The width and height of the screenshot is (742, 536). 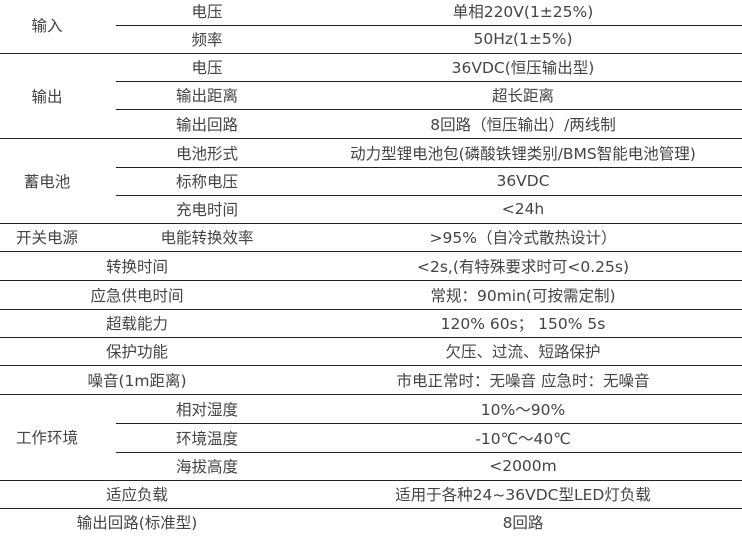 What do you see at coordinates (47, 26) in the screenshot?
I see `group-label: 输入` at bounding box center [47, 26].